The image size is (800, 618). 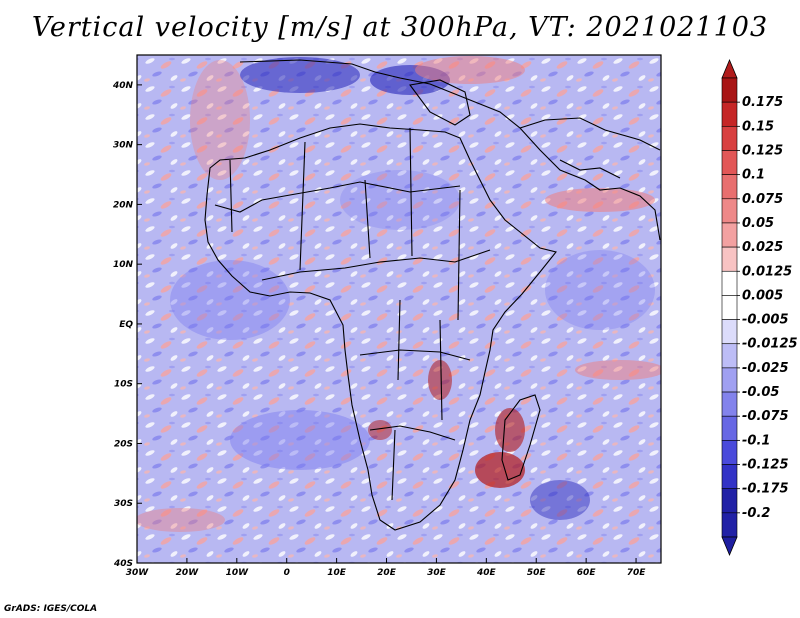 I want to click on colorbar-label: 0.005, so click(x=762, y=295).